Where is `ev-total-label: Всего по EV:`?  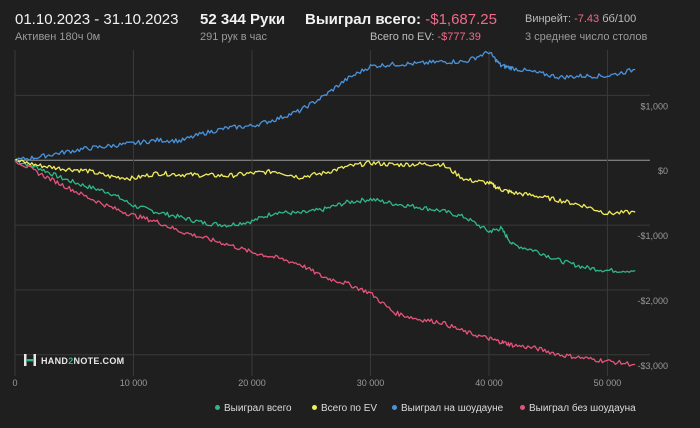
ev-total-label: Всего по EV: is located at coordinates (402, 37).